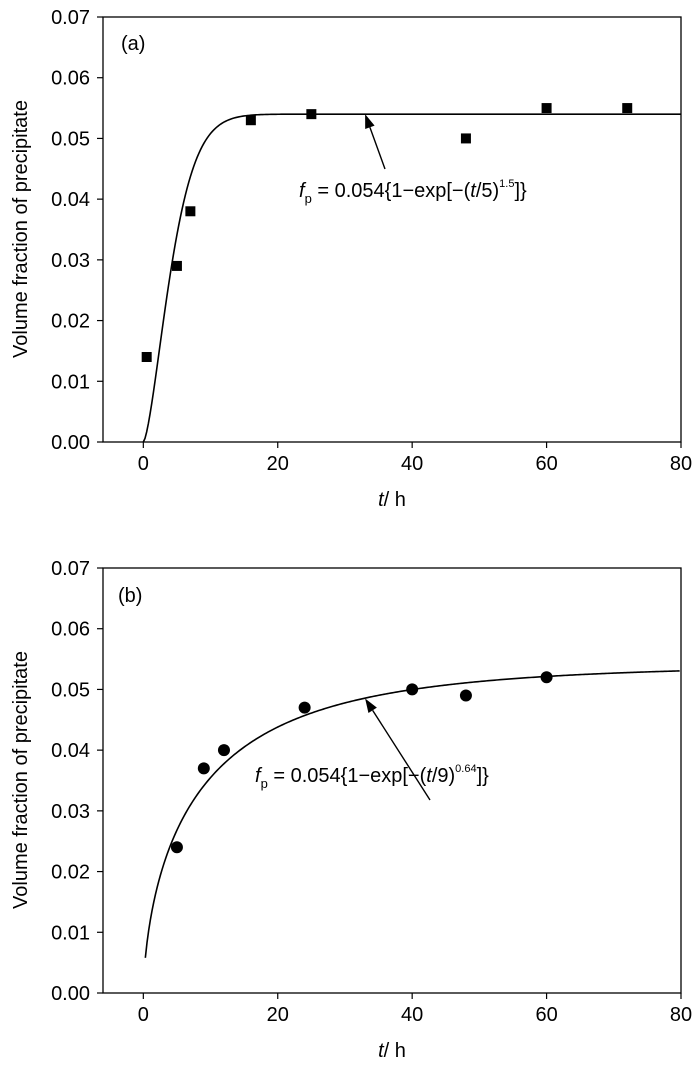  I want to click on eq-mid: /5), so click(487, 191).